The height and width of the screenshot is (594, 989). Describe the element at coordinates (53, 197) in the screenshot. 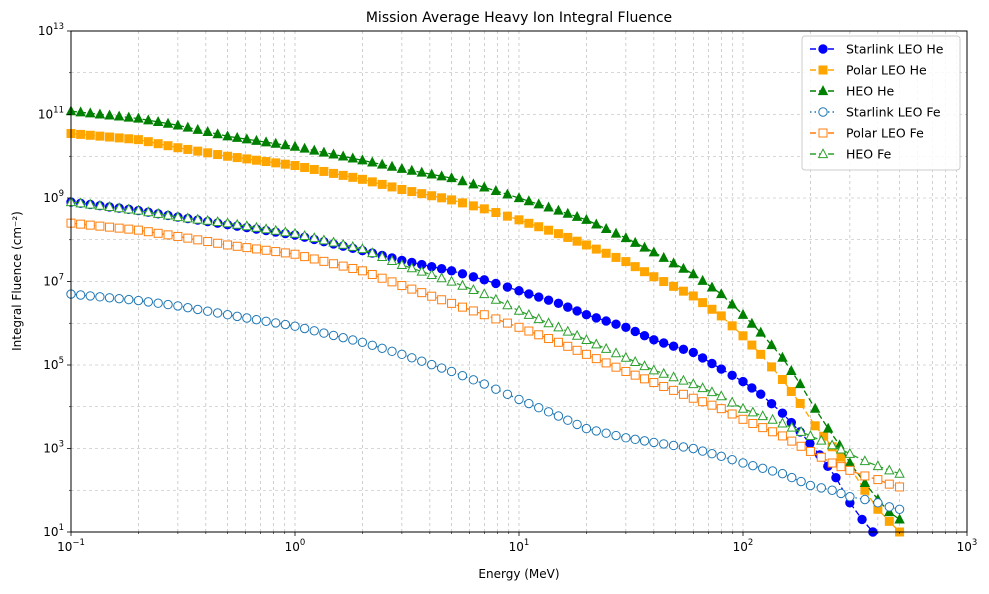

I see `y-tick-label: 109` at that location.